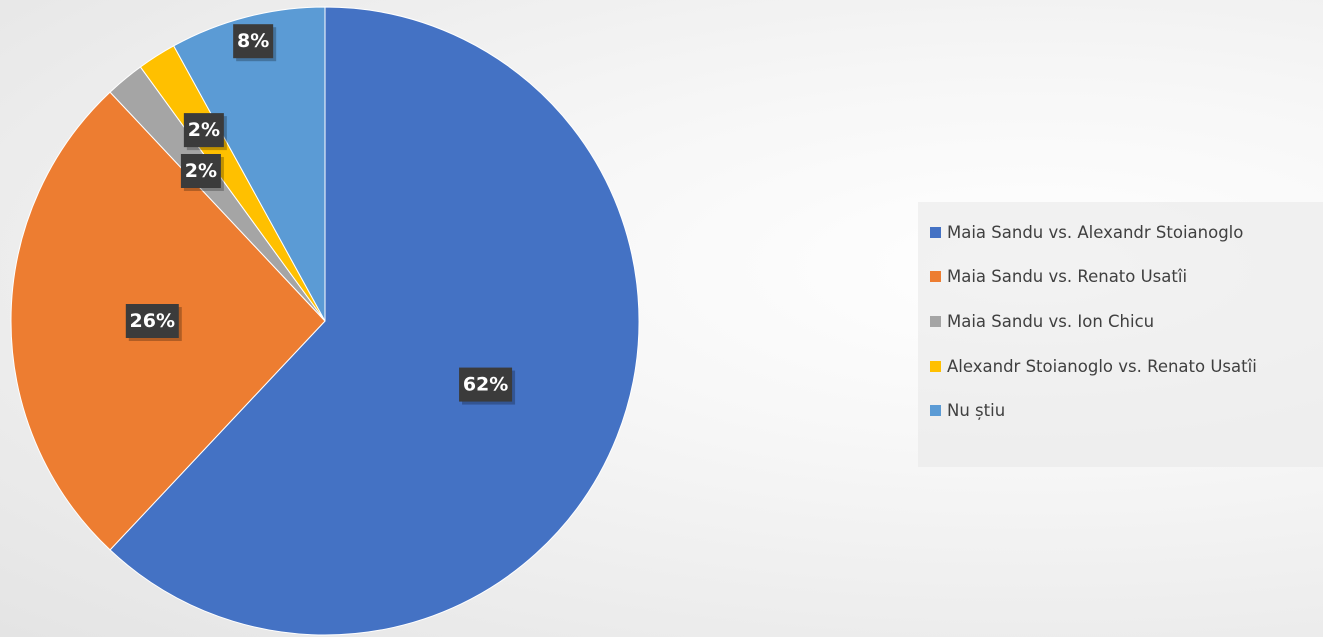 The width and height of the screenshot is (1323, 637). Describe the element at coordinates (1095, 232) in the screenshot. I see `legend-label: Maia Sandu vs. Alexandr Stoianoglo` at that location.